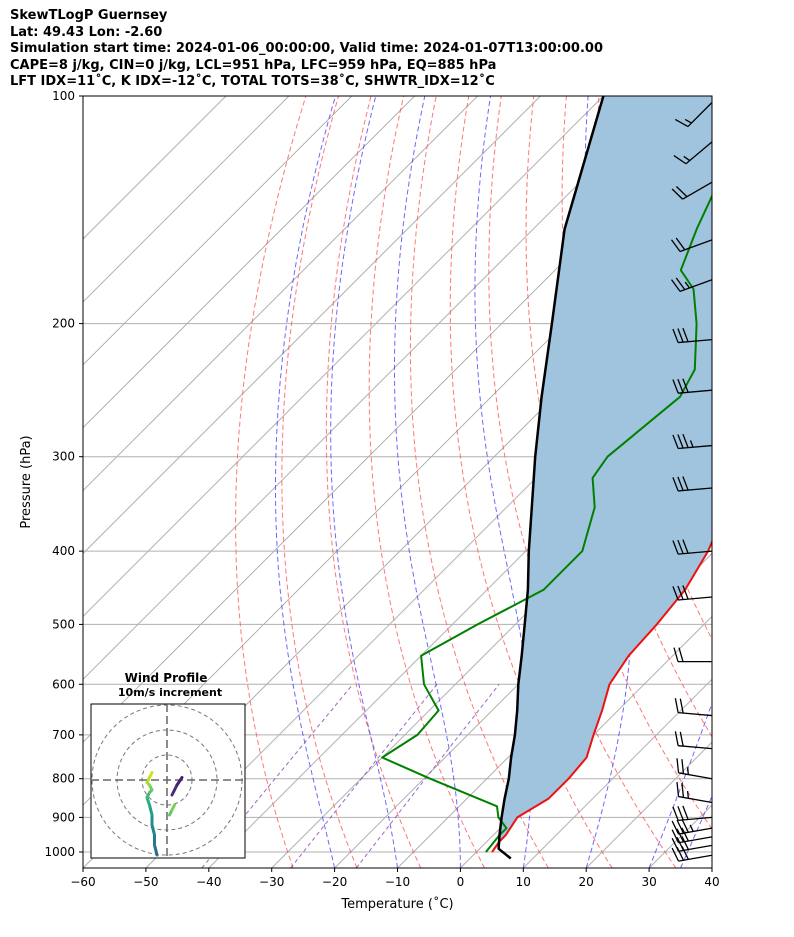 The image size is (794, 937). I want to click on parcel-line, so click(551, 478).